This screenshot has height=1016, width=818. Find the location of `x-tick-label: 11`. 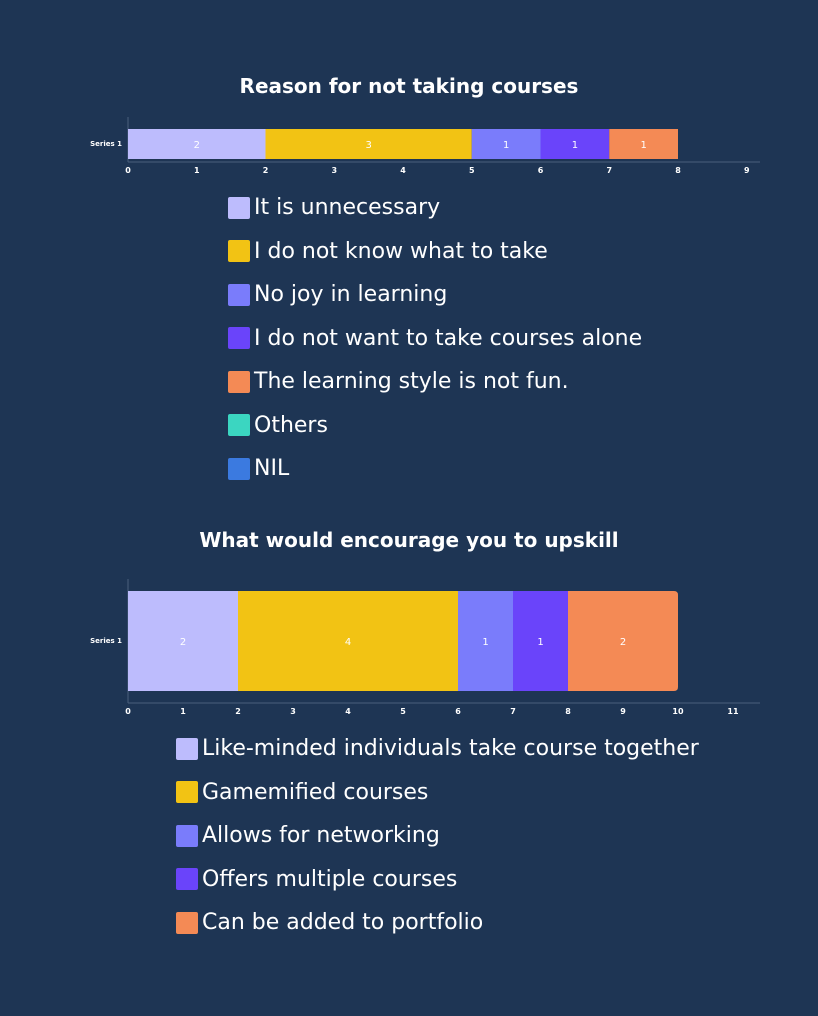

x-tick-label: 11 is located at coordinates (733, 711).